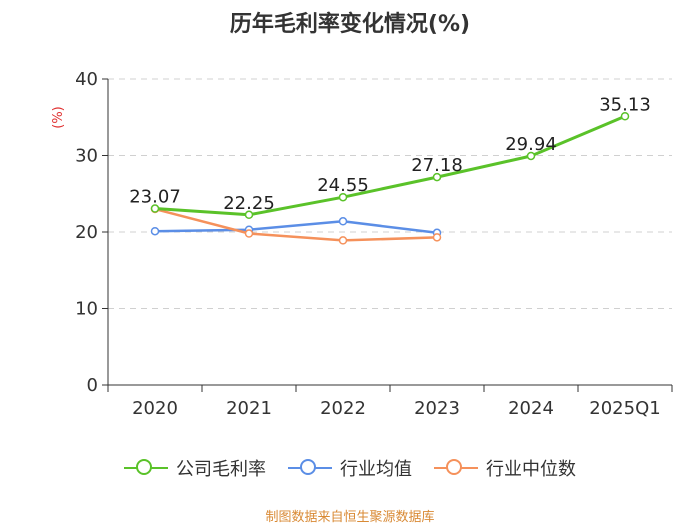 Image resolution: width=700 pixels, height=525 pixels. Describe the element at coordinates (456, 468) in the screenshot. I see `legend-marker-industry-median` at that location.